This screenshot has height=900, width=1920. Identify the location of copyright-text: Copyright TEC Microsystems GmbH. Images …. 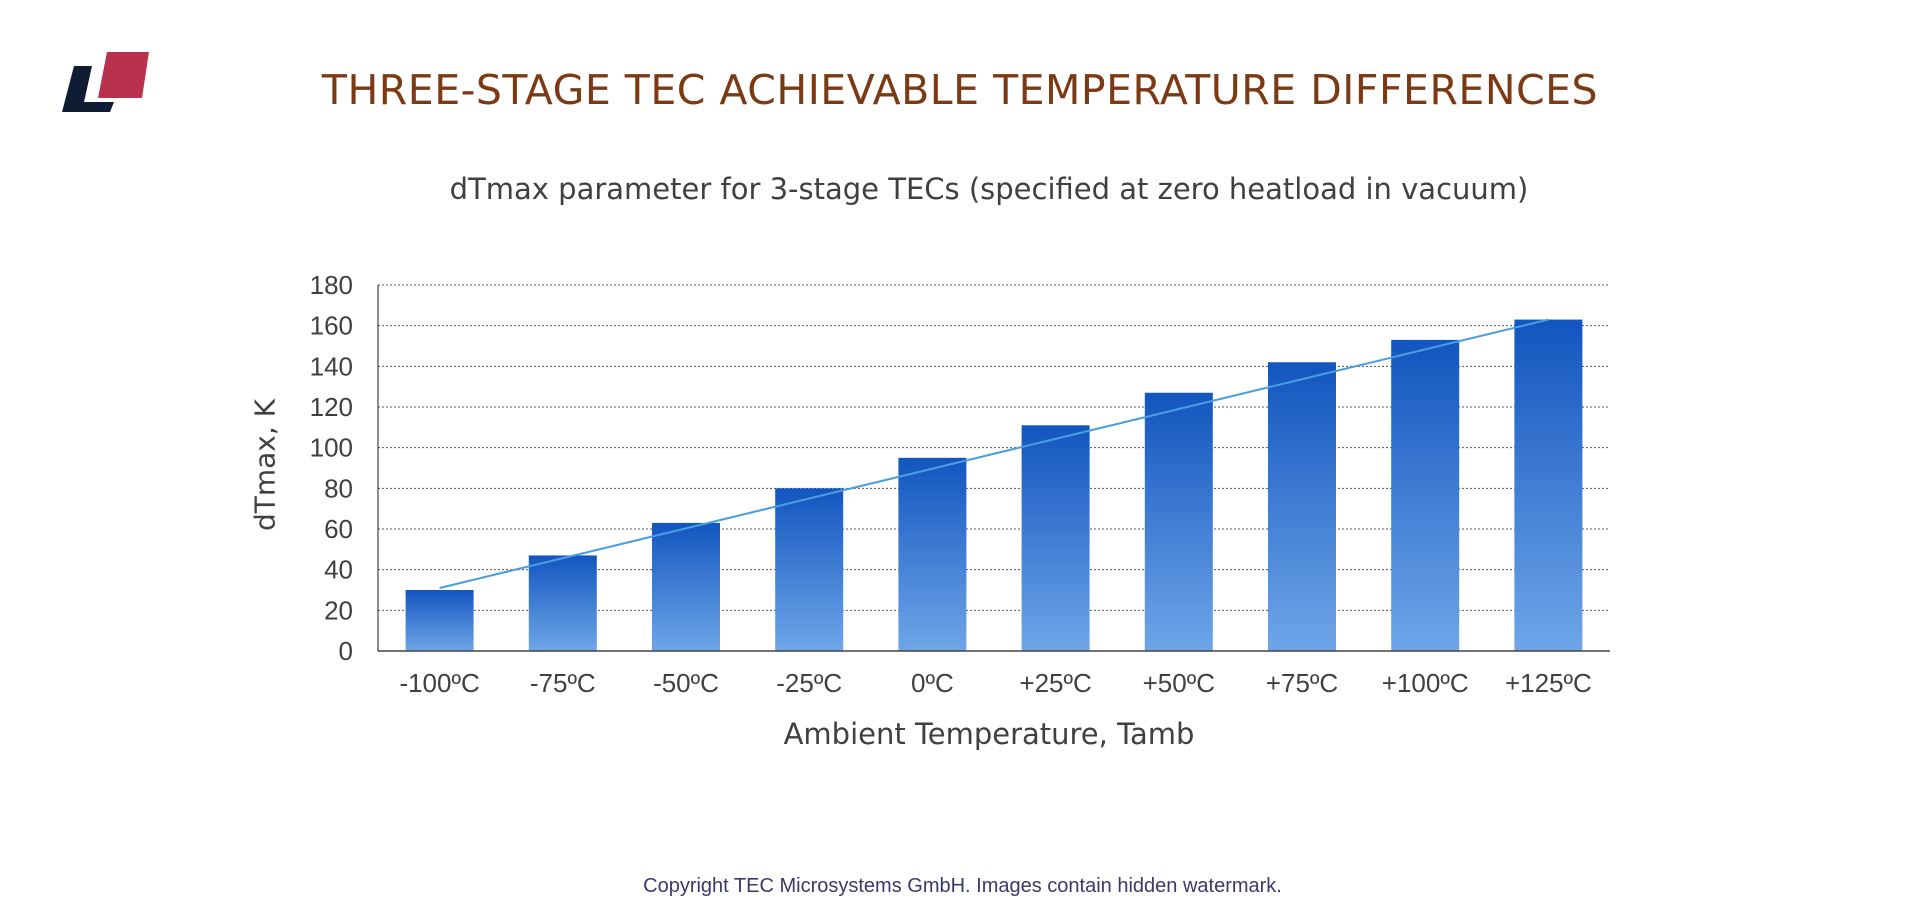
(962, 886).